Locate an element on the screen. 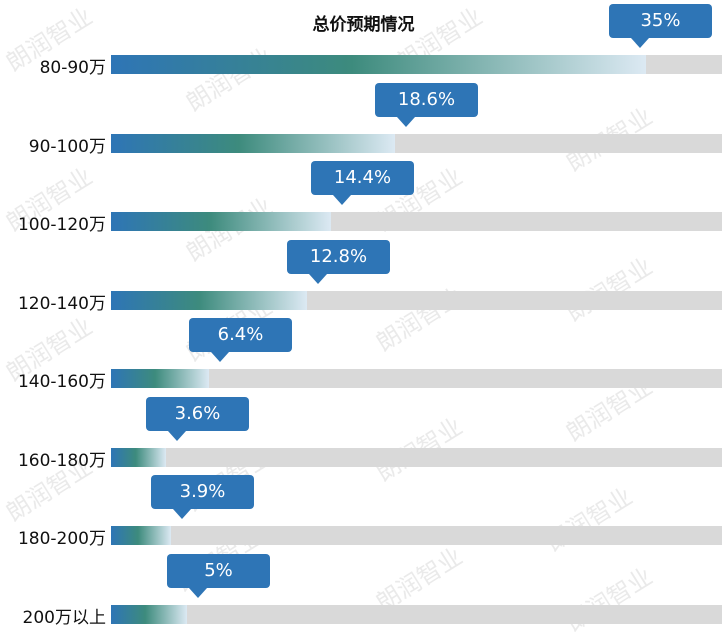 The image size is (727, 638). category-label: 120-140万 is located at coordinates (61, 303).